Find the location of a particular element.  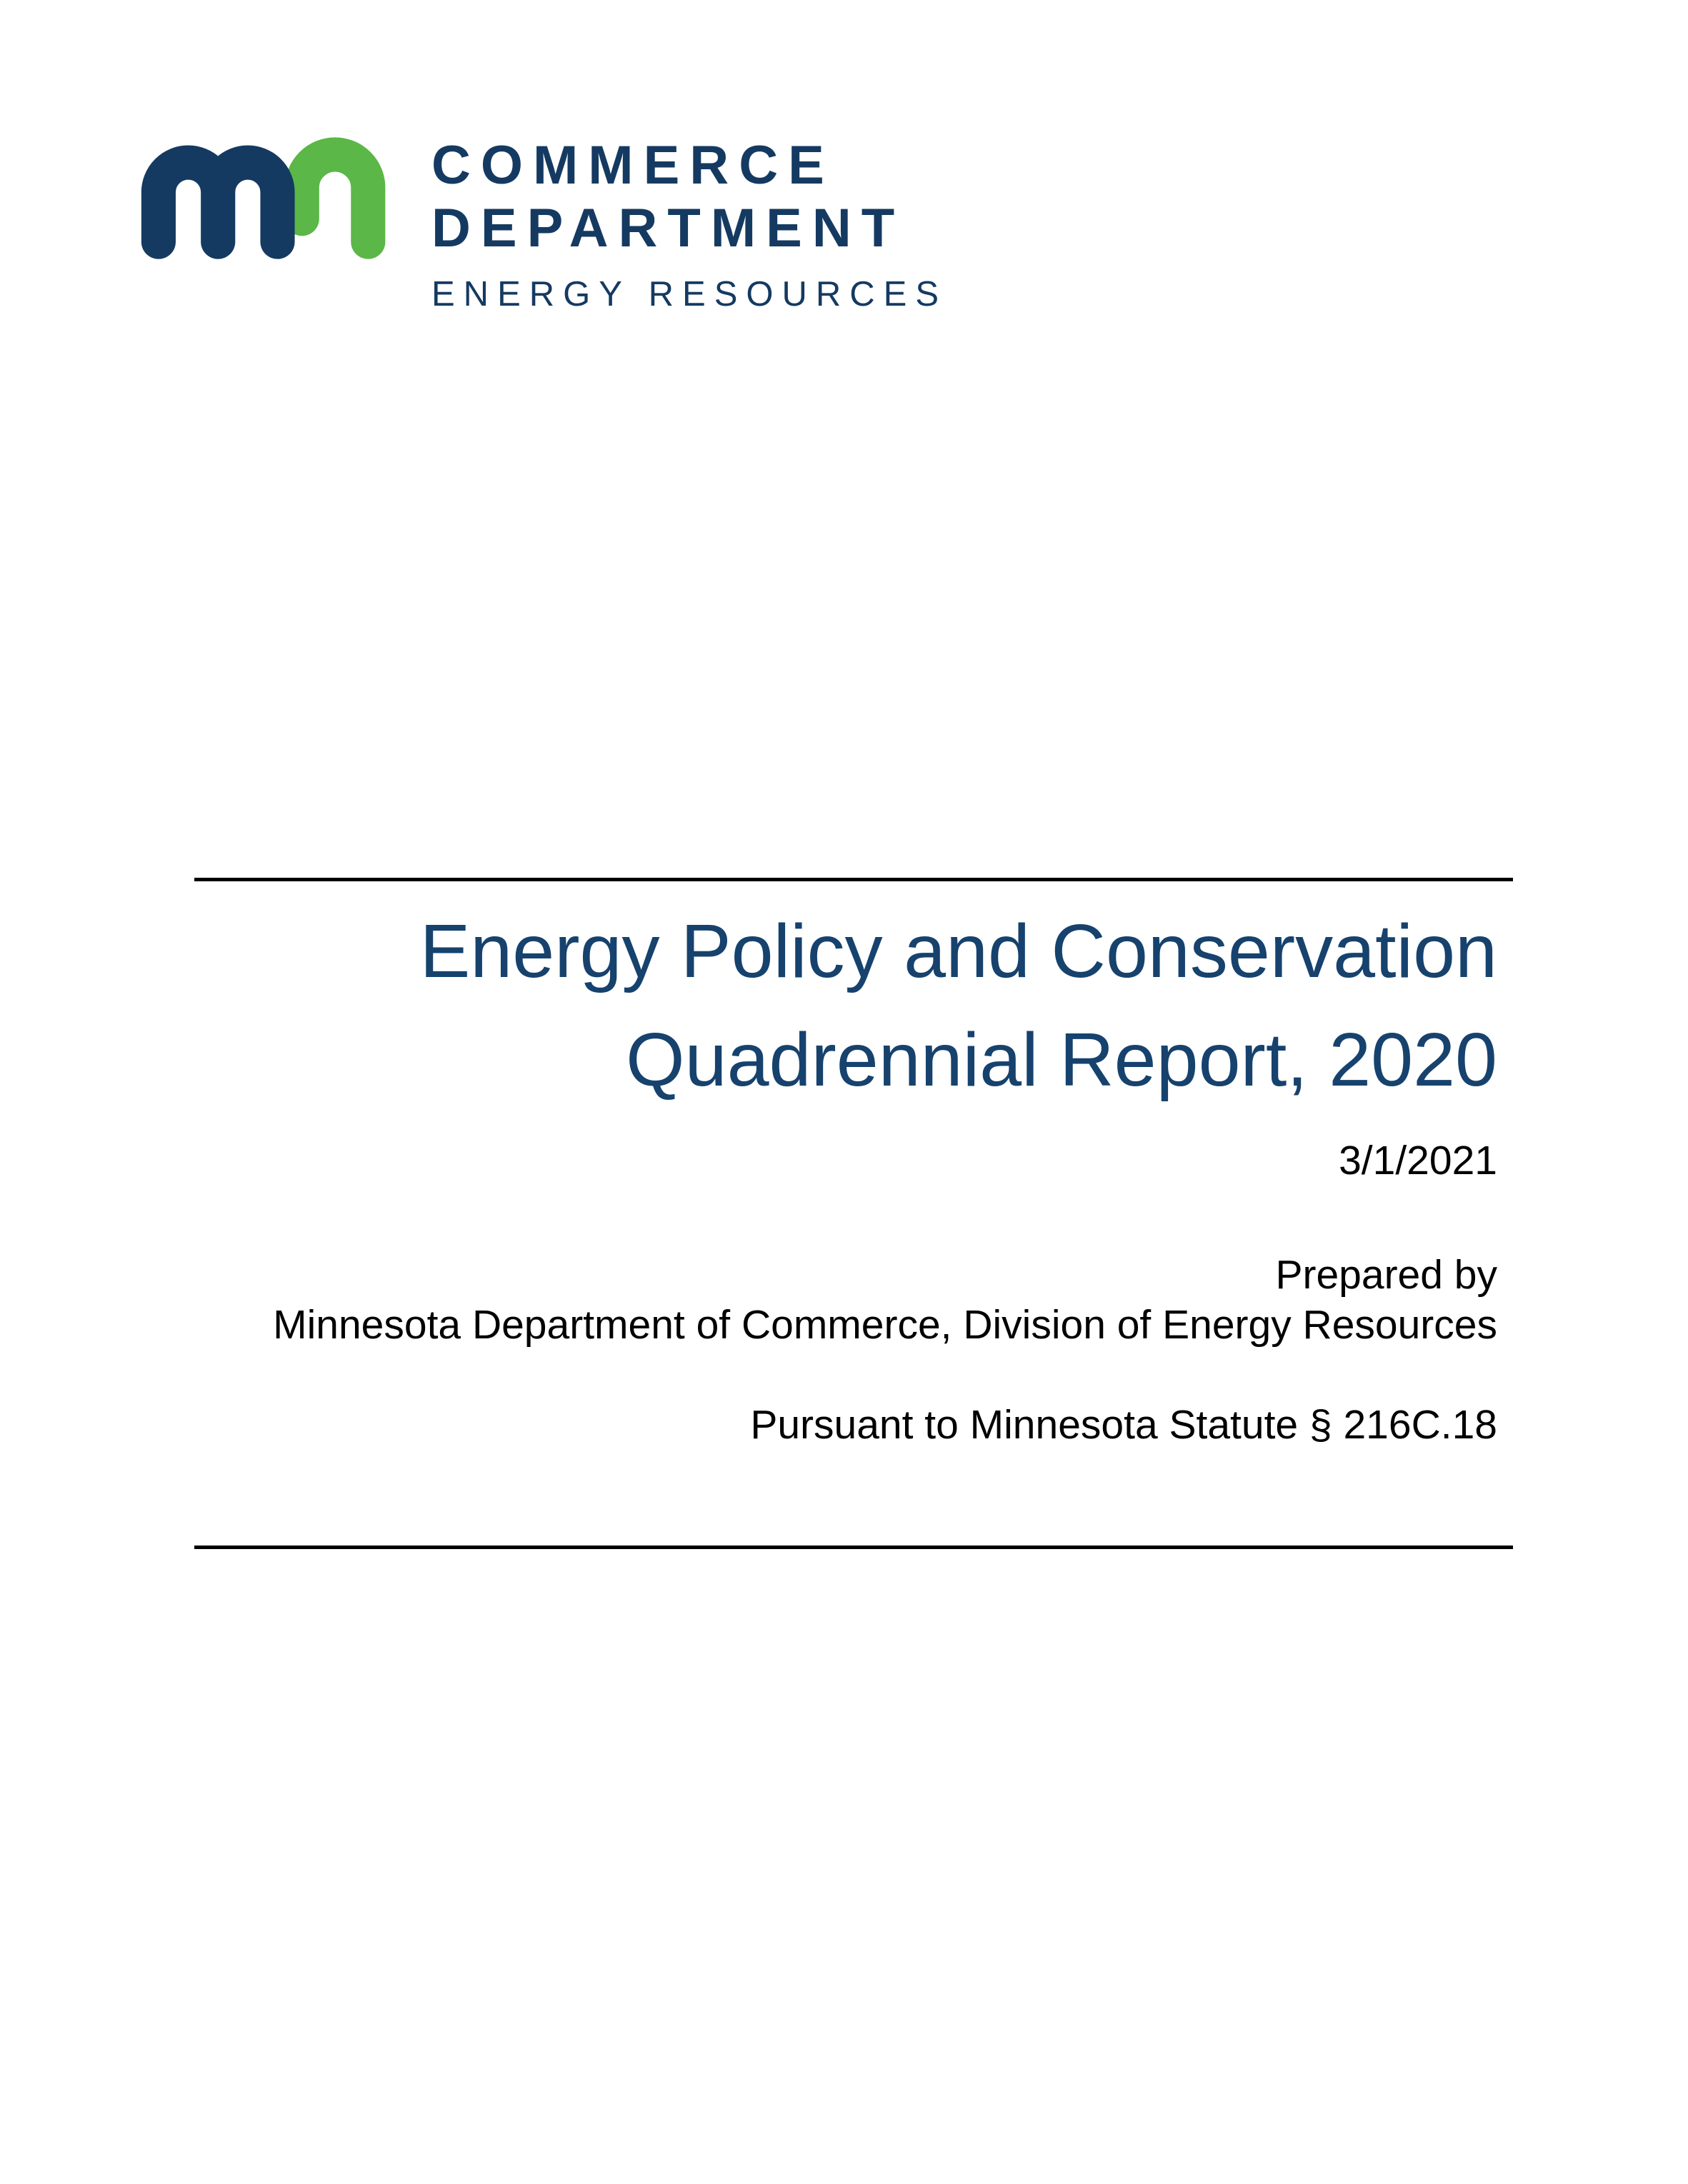

mn-logo-icon is located at coordinates (263, 198).